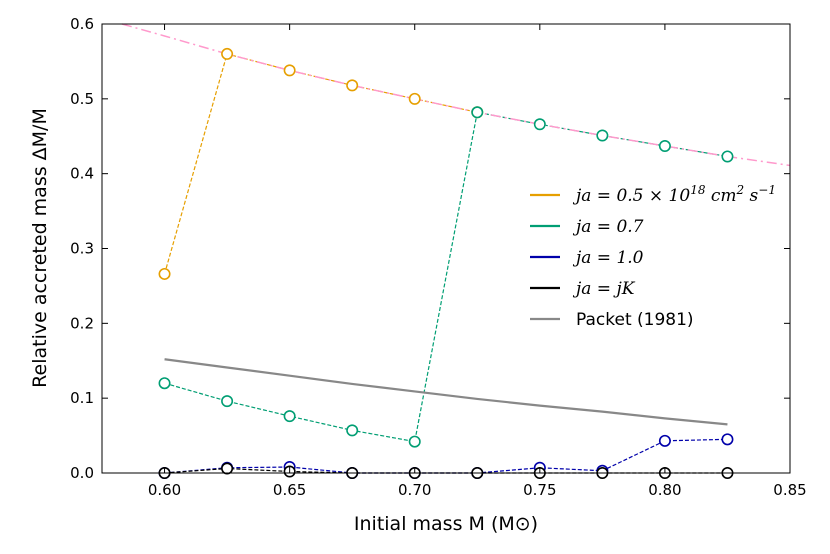 Image resolution: width=830 pixels, height=554 pixels. What do you see at coordinates (82, 398) in the screenshot?
I see `y-tick-label: 0.1` at bounding box center [82, 398].